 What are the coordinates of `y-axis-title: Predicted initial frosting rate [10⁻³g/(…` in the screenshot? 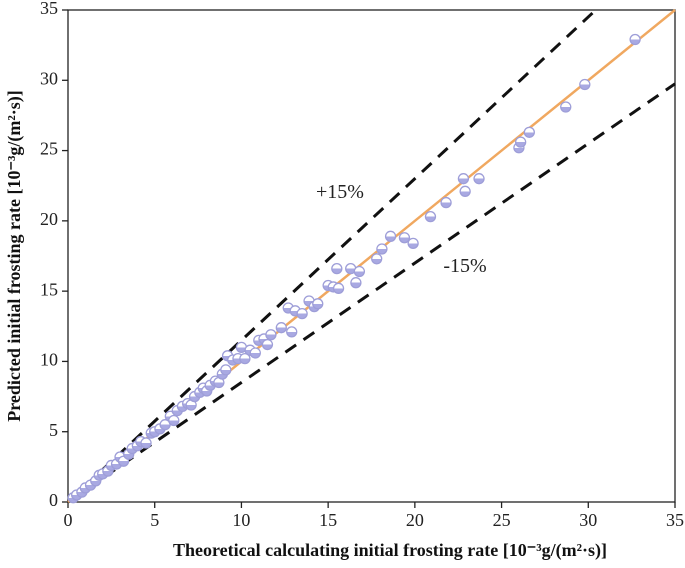 It's located at (14, 256).